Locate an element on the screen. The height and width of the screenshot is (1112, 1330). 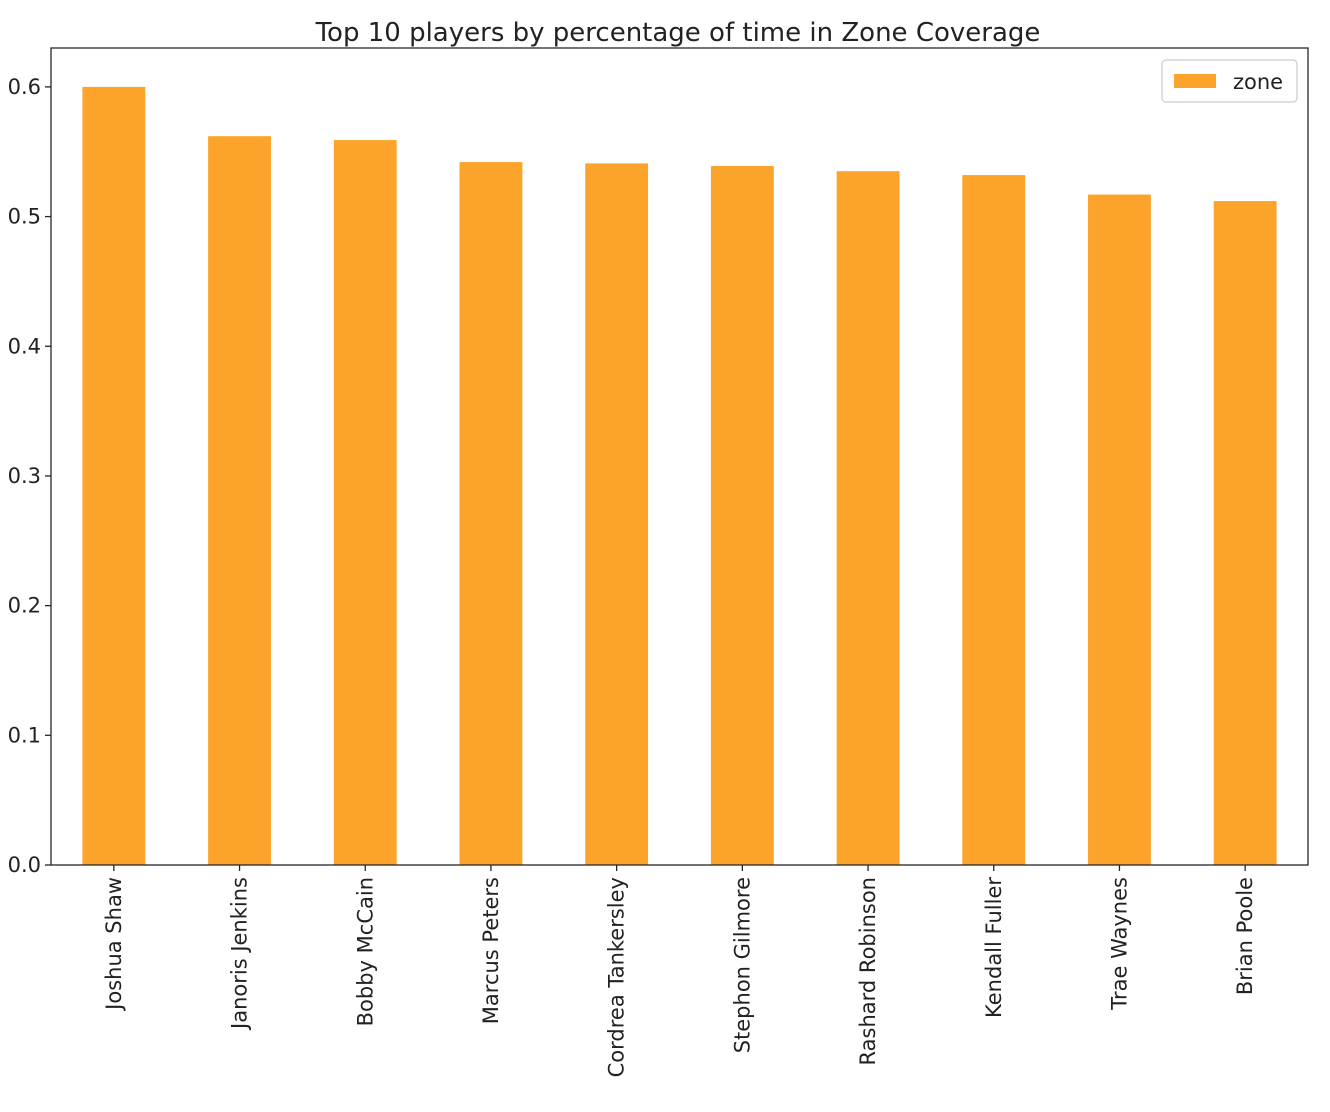
y-tick-label: 0.6 is located at coordinates (24, 87).